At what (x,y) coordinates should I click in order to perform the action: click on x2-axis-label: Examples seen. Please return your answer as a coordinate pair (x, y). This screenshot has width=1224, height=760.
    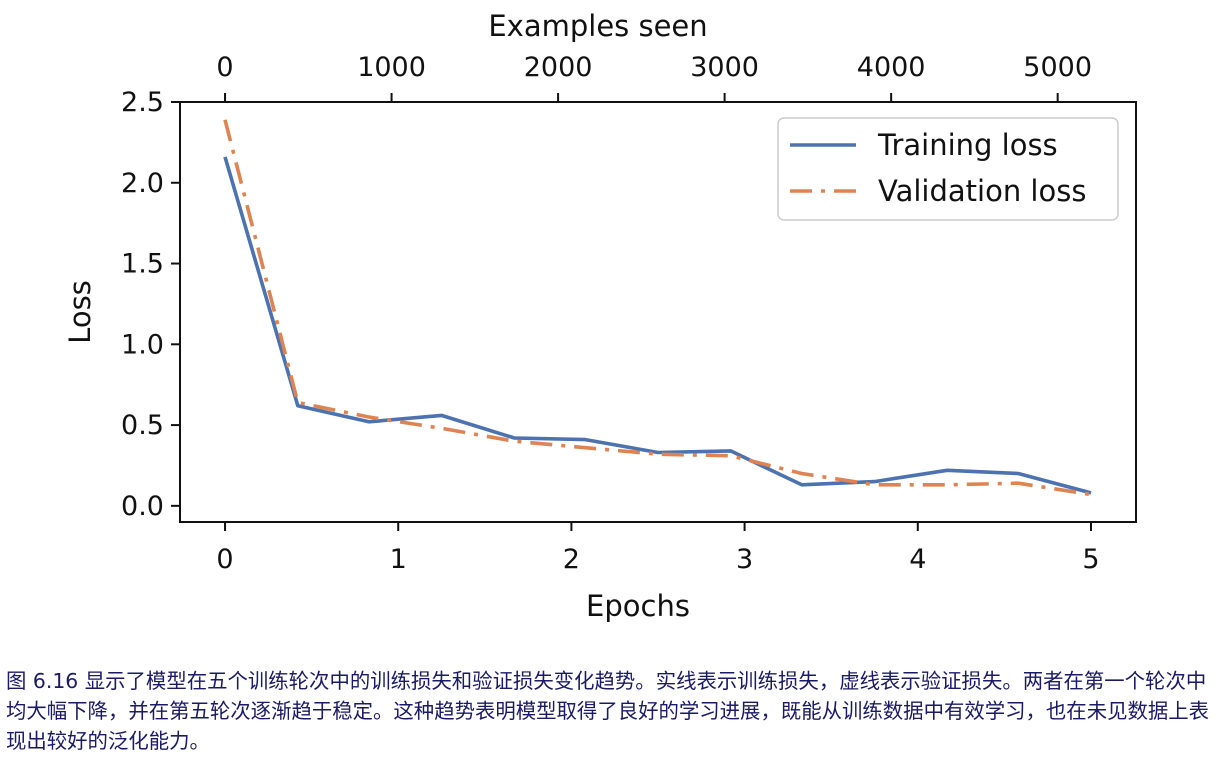
    Looking at the image, I should click on (597, 26).